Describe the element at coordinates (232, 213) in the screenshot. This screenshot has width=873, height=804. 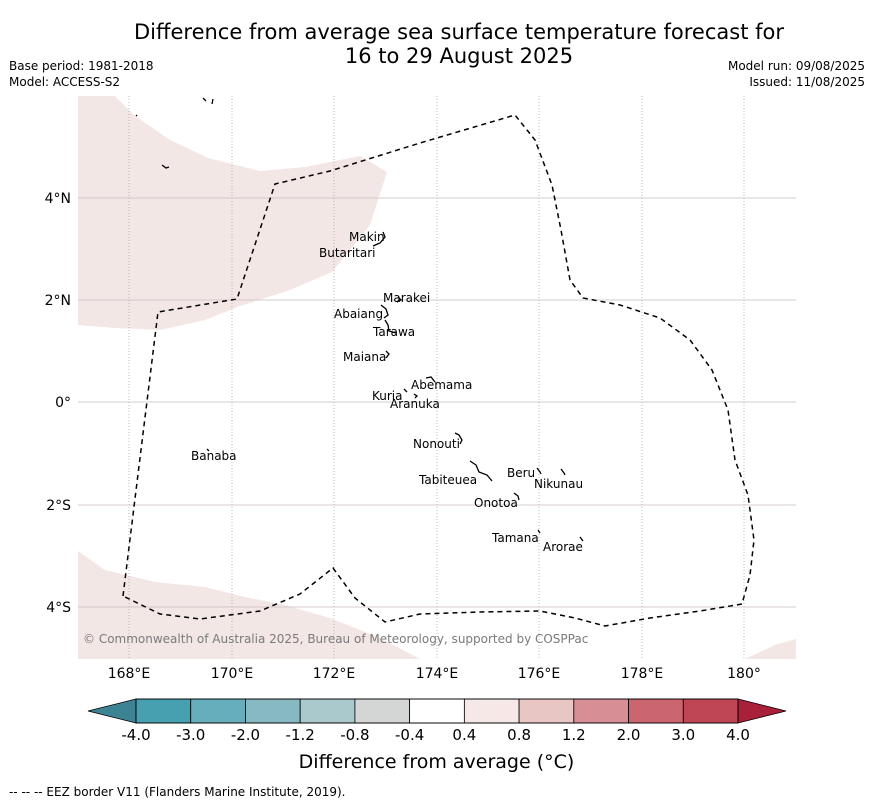
I see `north-anomaly-region` at that location.